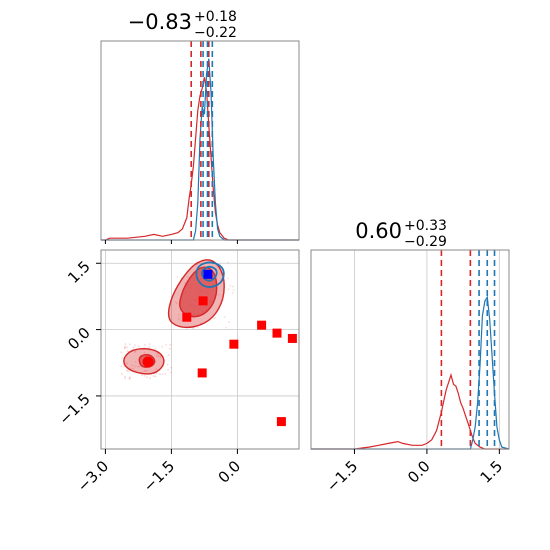  What do you see at coordinates (93, 476) in the screenshot?
I see `x-tick-label: −3.0` at bounding box center [93, 476].